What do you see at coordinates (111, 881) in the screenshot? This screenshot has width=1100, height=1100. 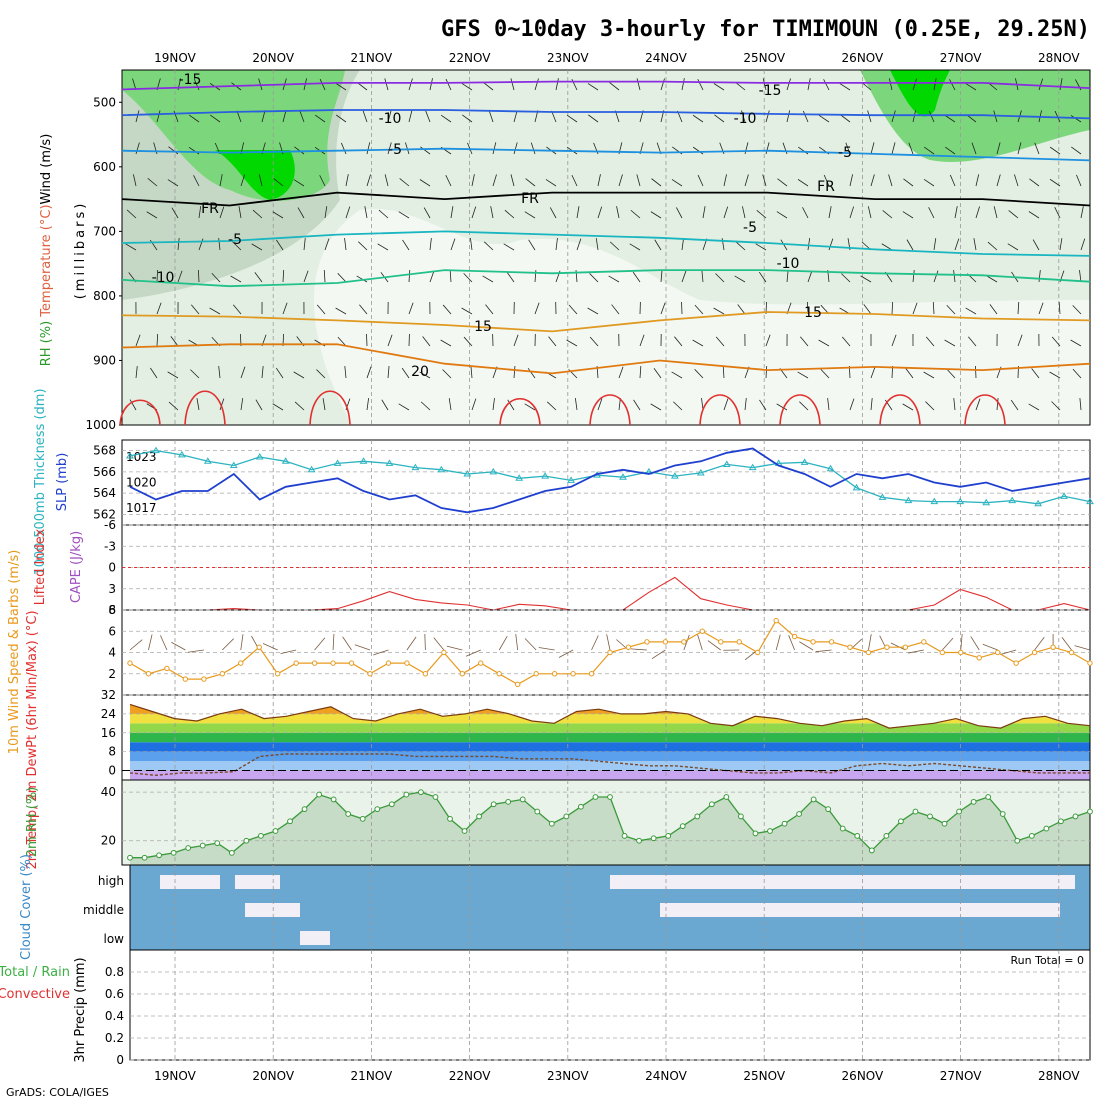 I see `cloud-level-label: high` at bounding box center [111, 881].